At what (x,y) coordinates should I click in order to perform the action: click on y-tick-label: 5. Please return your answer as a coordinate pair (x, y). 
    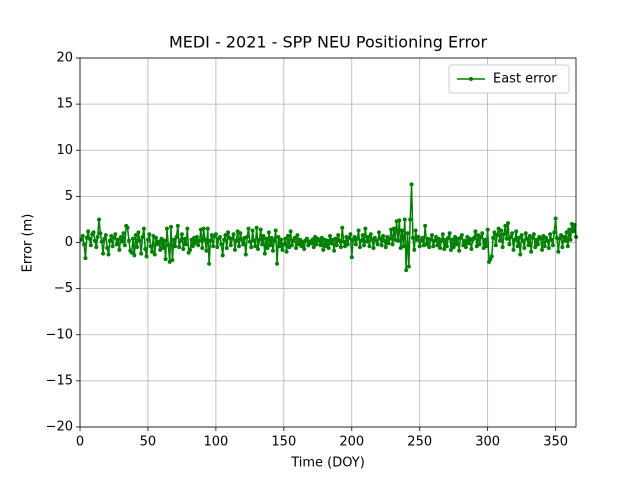
    Looking at the image, I should click on (69, 196).